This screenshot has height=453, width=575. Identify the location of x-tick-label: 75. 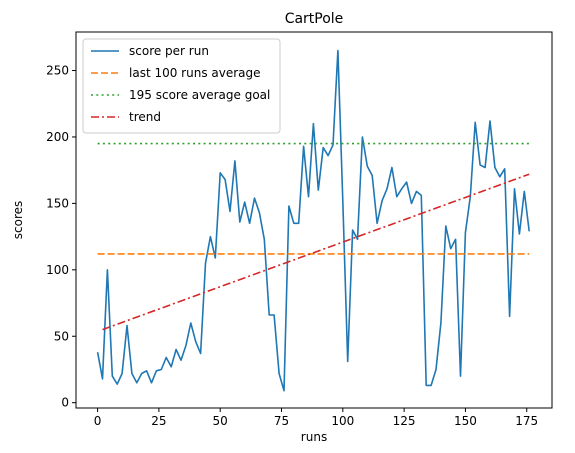
(281, 421).